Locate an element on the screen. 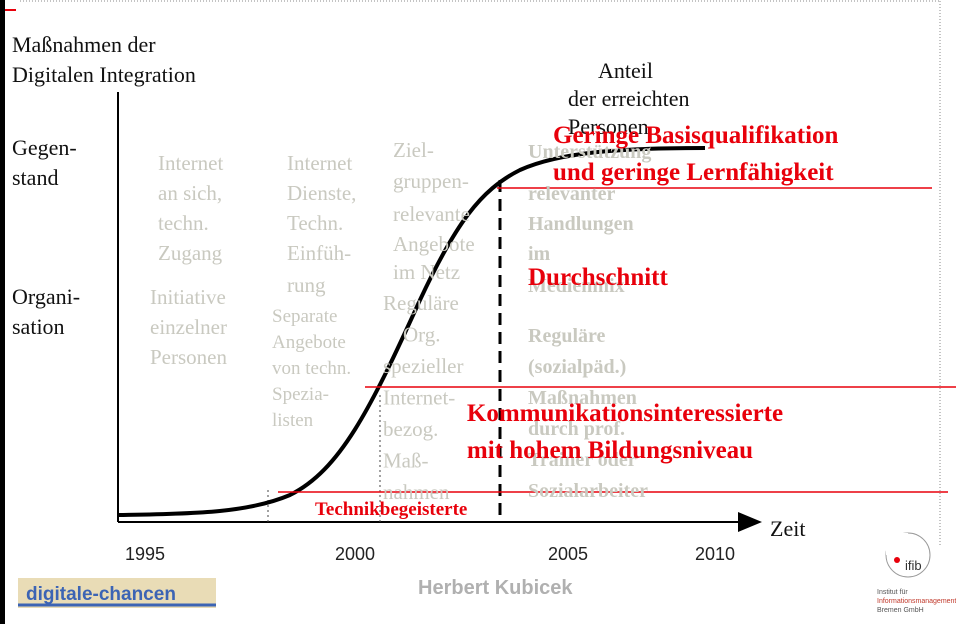  row-label: Gegen- is located at coordinates (44, 147).